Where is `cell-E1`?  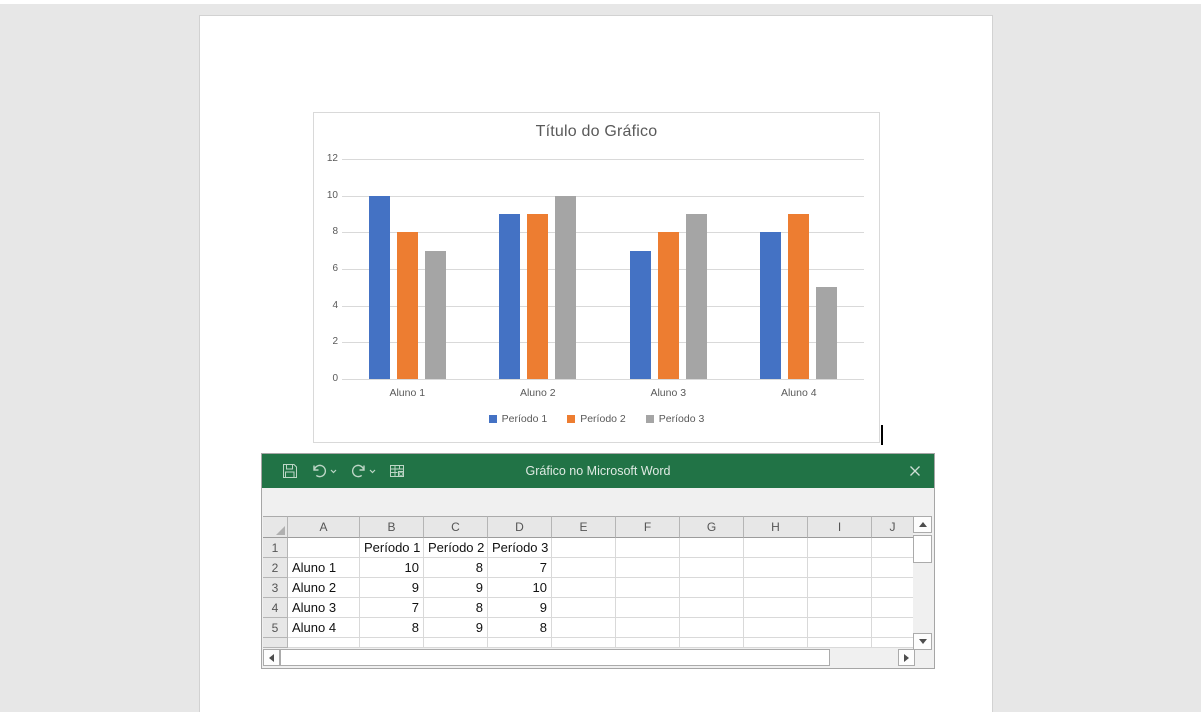 cell-E1 is located at coordinates (584, 548).